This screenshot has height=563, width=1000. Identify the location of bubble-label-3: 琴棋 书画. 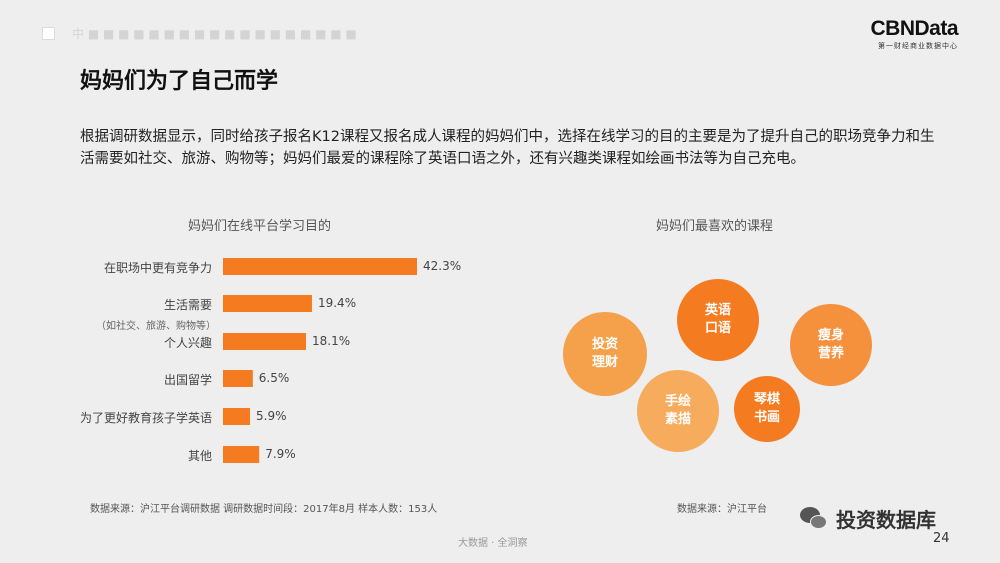
(766, 408).